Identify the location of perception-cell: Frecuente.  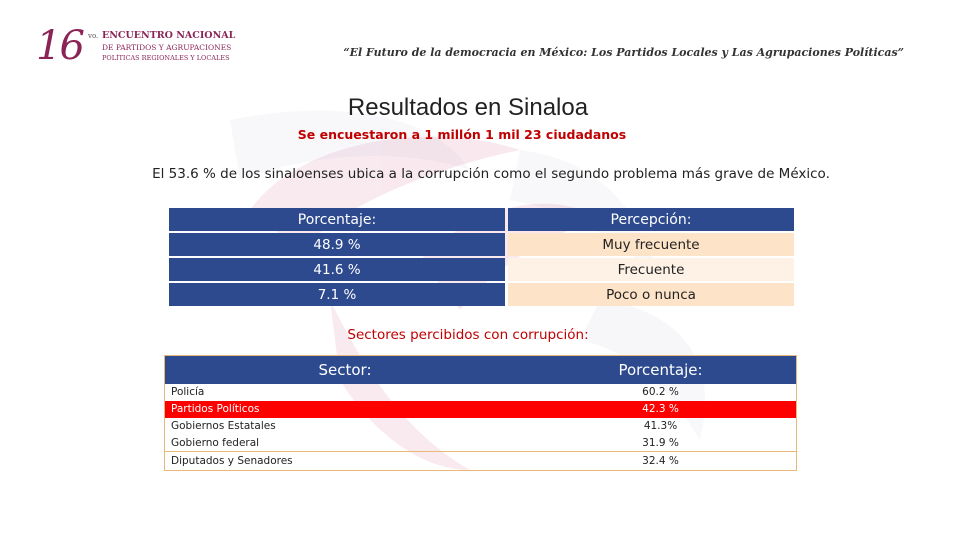
(651, 269).